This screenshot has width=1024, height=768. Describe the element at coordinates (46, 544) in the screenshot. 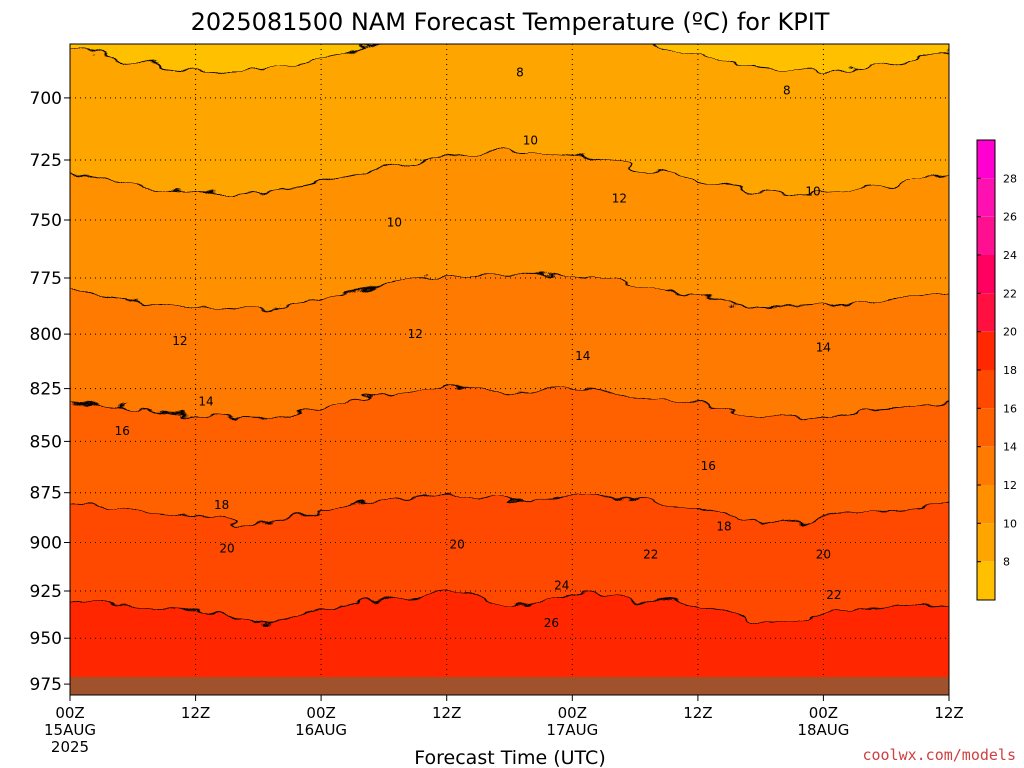

I see `y-tick-label: 900` at that location.